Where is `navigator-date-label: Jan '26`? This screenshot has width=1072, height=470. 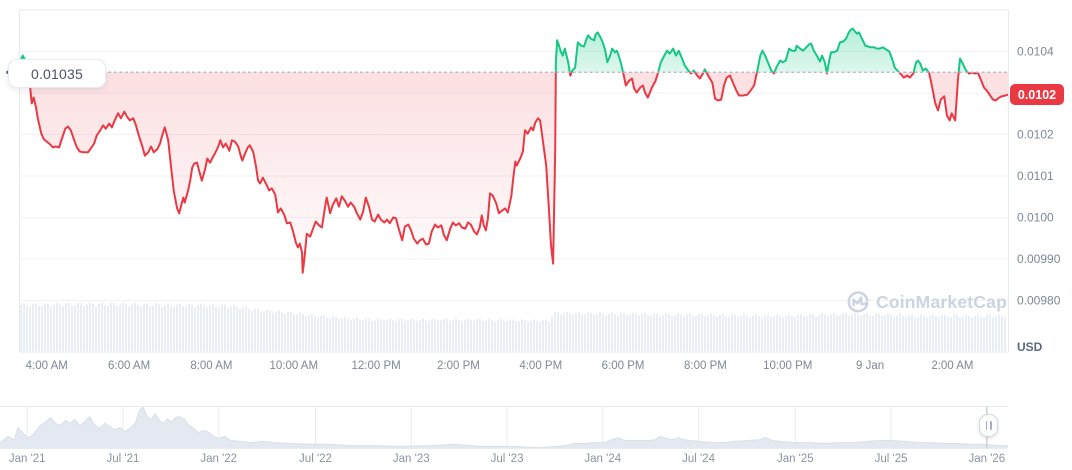 navigator-date-label: Jan '26 is located at coordinates (986, 459).